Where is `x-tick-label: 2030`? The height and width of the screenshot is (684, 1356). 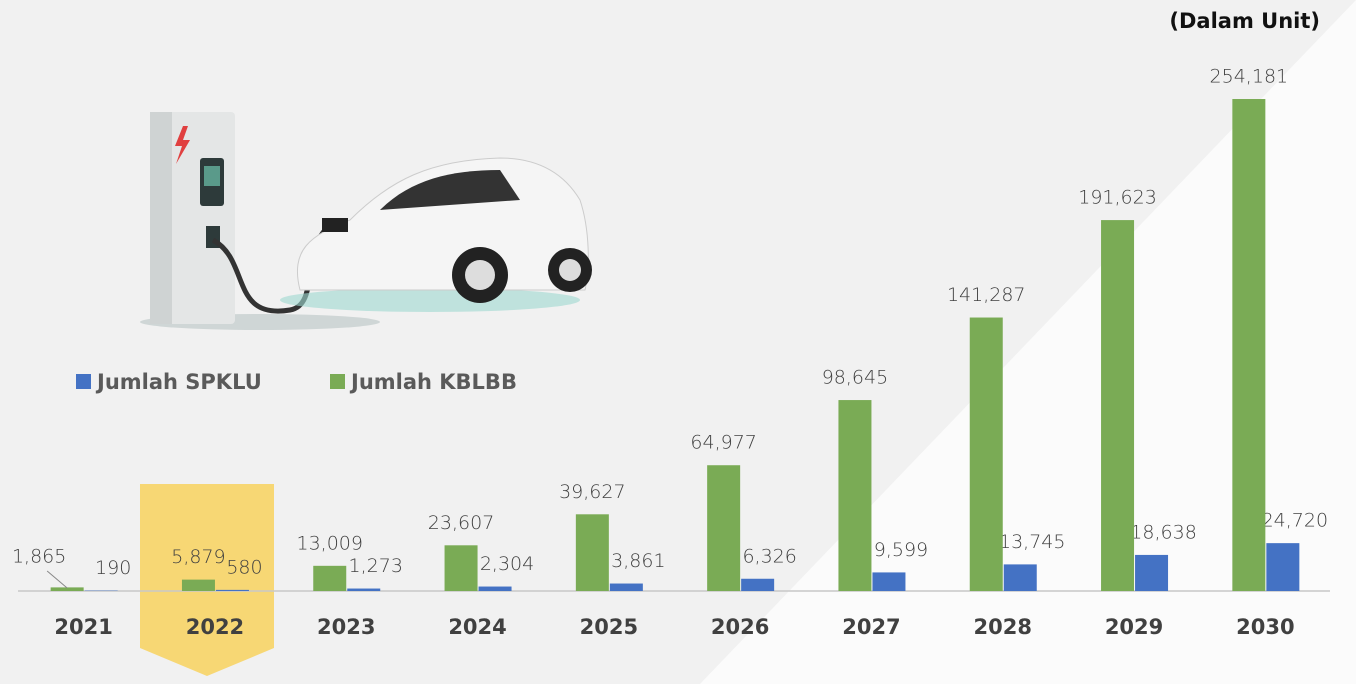
x-tick-label: 2030 is located at coordinates (1265, 627).